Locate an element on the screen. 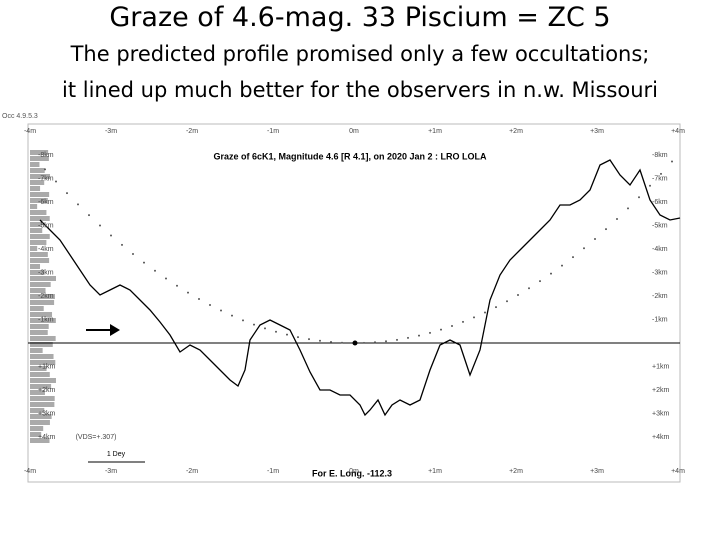 The height and width of the screenshot is (540, 720). side-histogram is located at coordinates (43, 296).